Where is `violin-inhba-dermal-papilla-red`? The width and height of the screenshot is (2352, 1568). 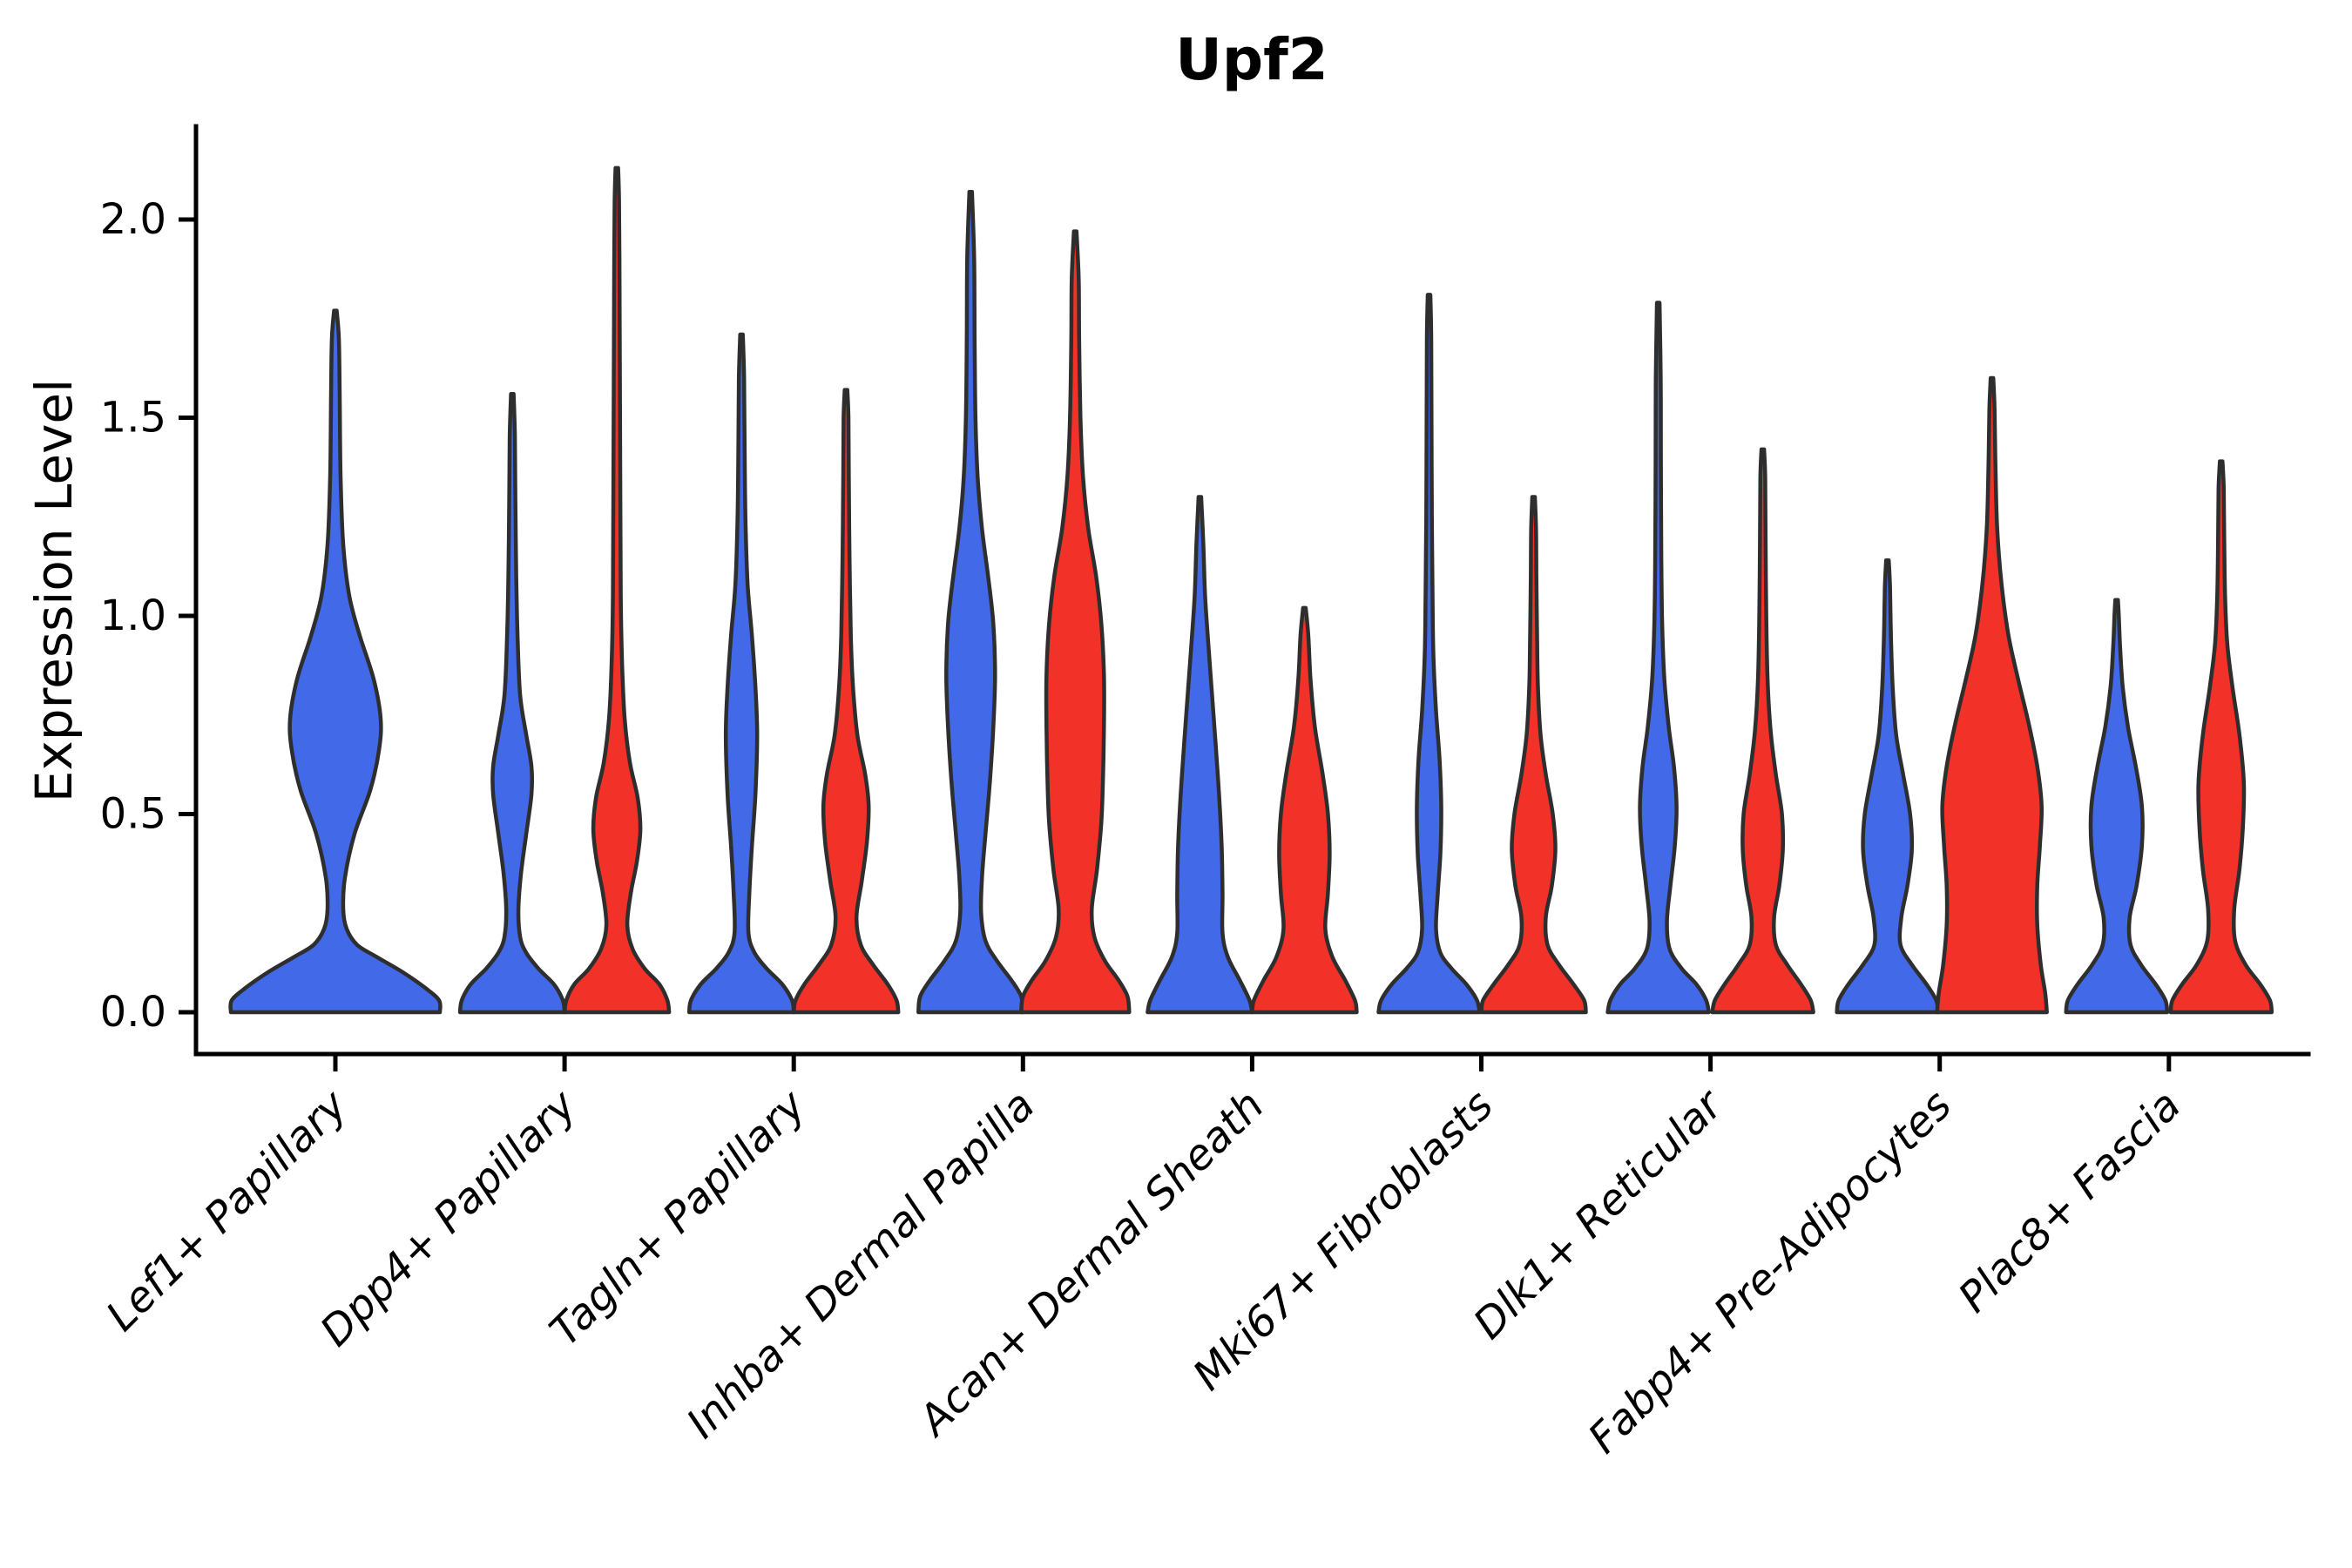
violin-inhba-dermal-papilla-red is located at coordinates (1075, 622).